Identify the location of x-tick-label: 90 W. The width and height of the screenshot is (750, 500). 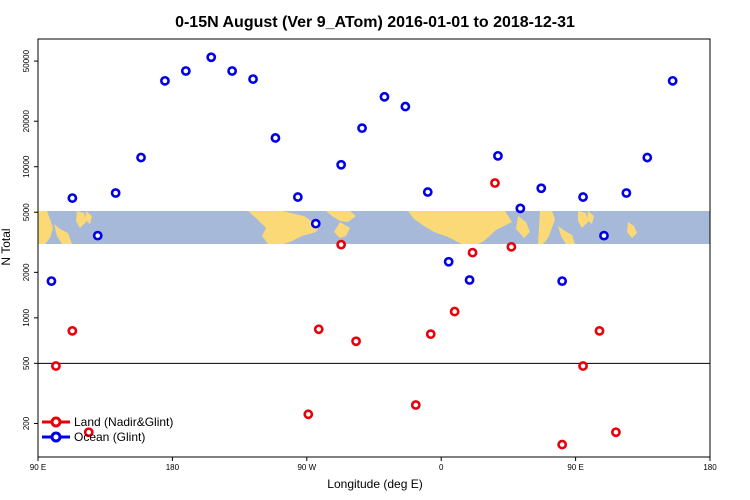
(306, 467).